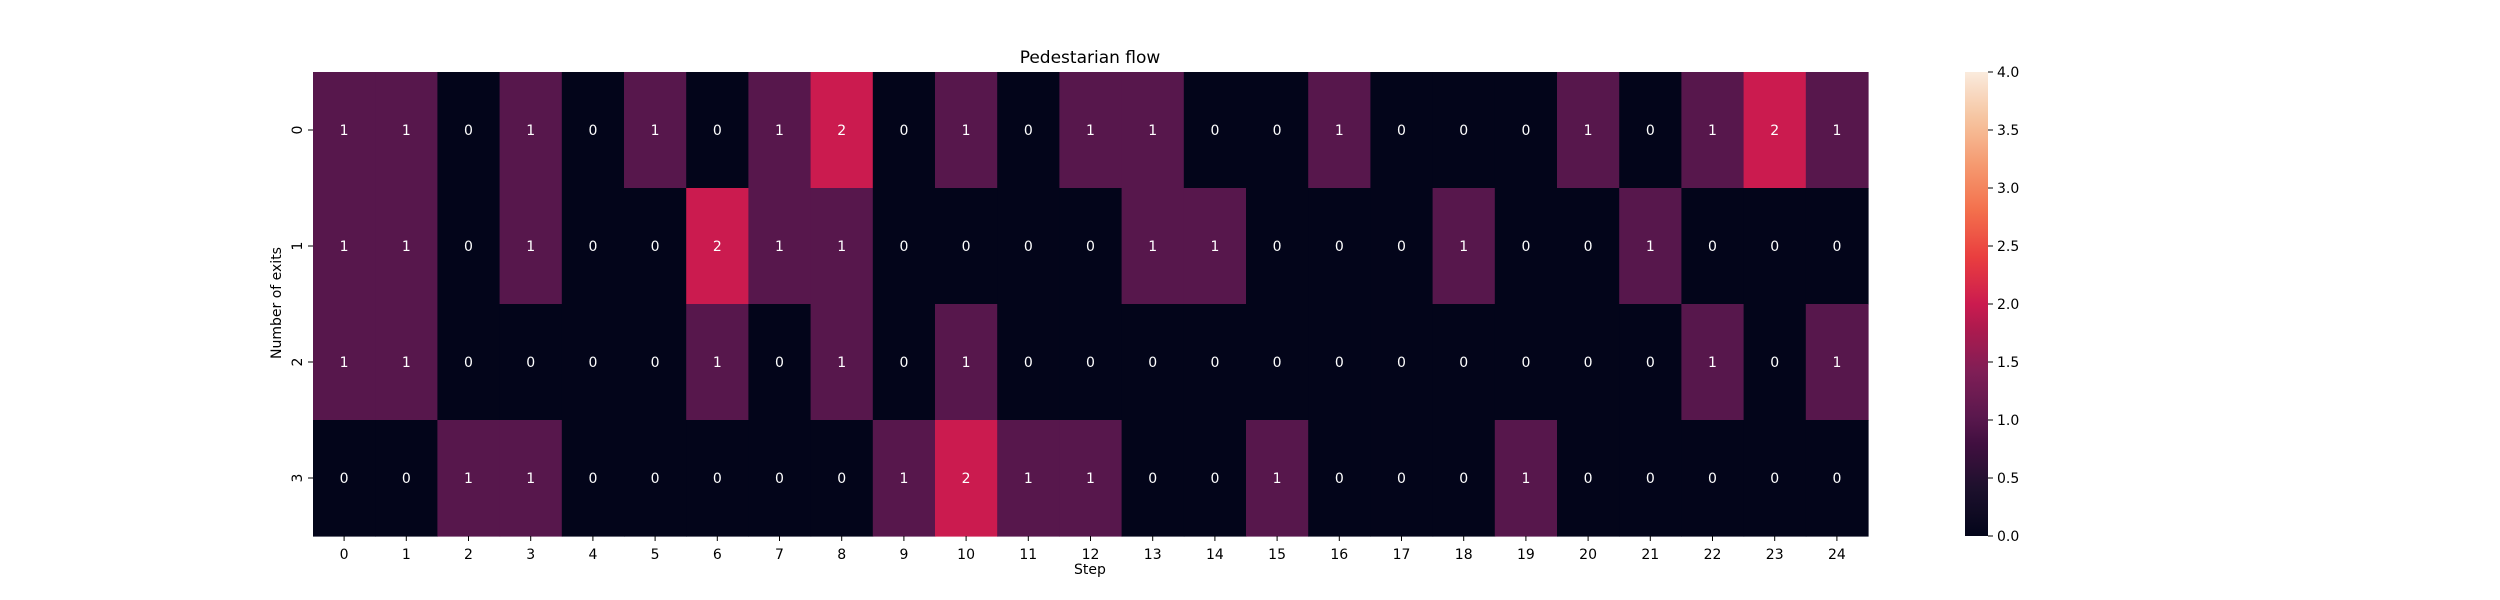 The image size is (2500, 600). I want to click on x-tick-label: 0, so click(344, 555).